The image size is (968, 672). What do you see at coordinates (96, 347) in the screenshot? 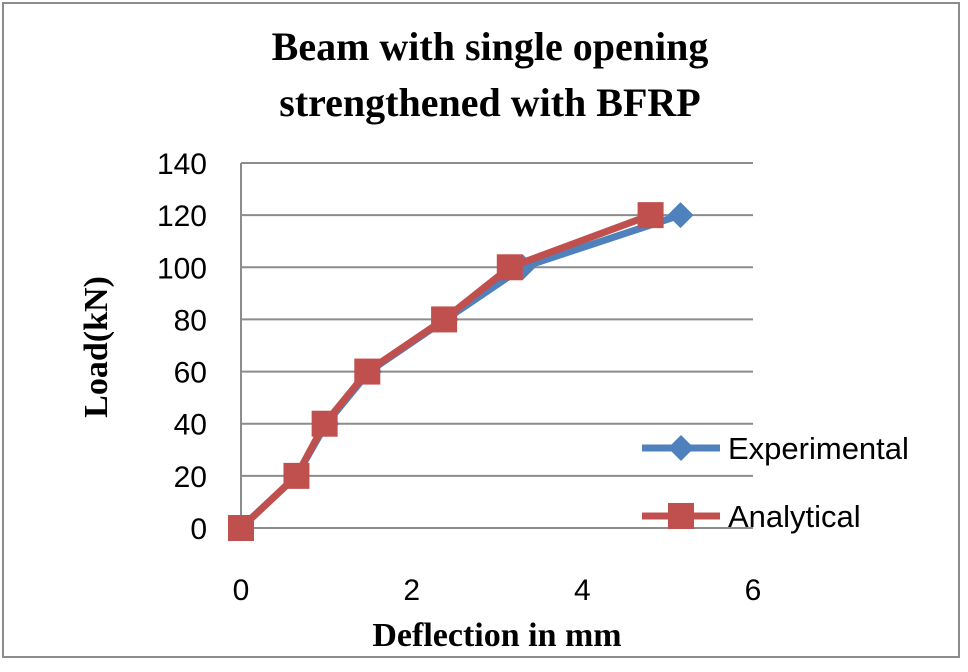
I see `y-axis-label: Load(kN)` at bounding box center [96, 347].